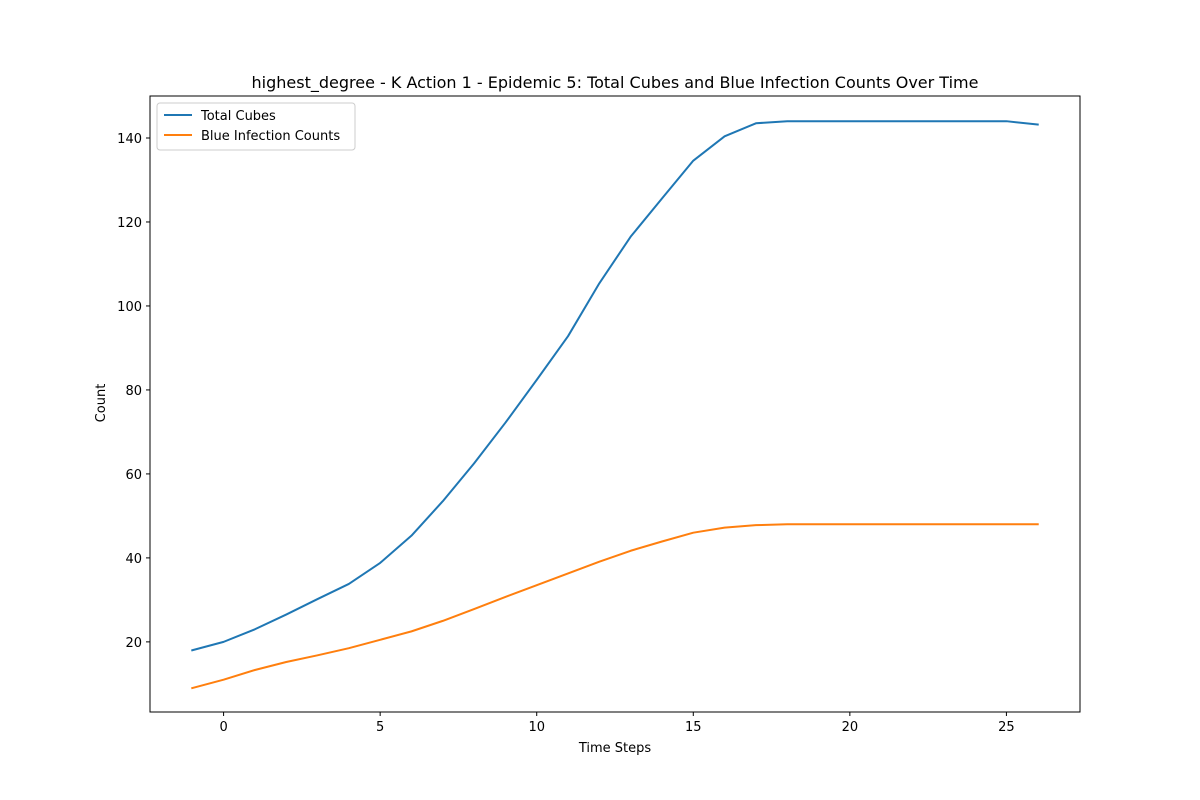  I want to click on x-tick-label: 15, so click(693, 727).